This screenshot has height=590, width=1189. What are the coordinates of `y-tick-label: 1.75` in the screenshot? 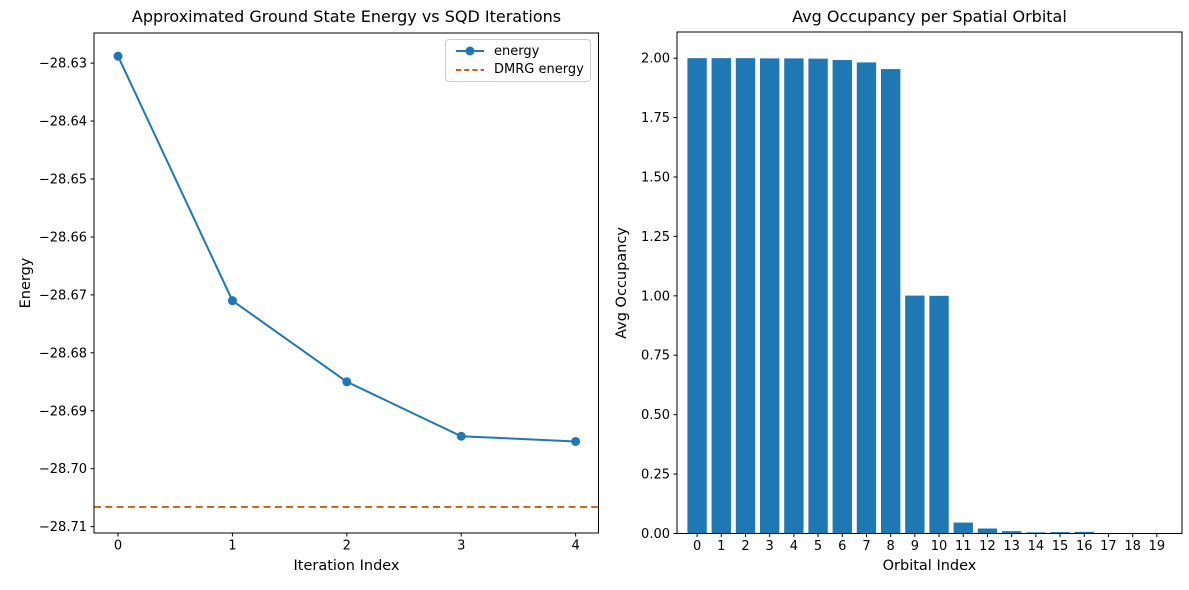 It's located at (655, 118).